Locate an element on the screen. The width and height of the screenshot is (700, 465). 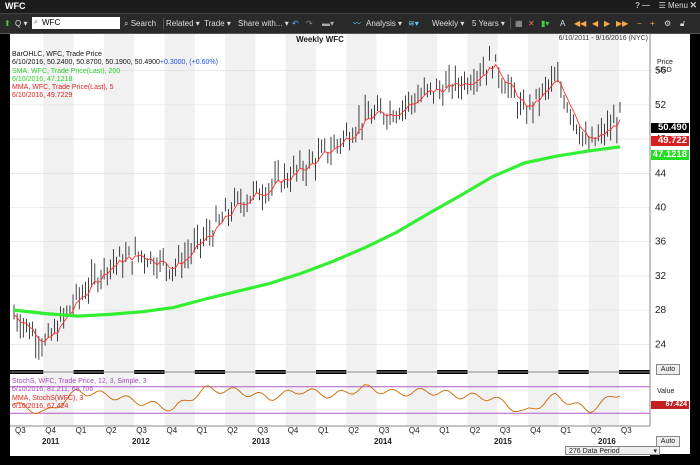
year-tick-label: 2012 is located at coordinates (141, 441).